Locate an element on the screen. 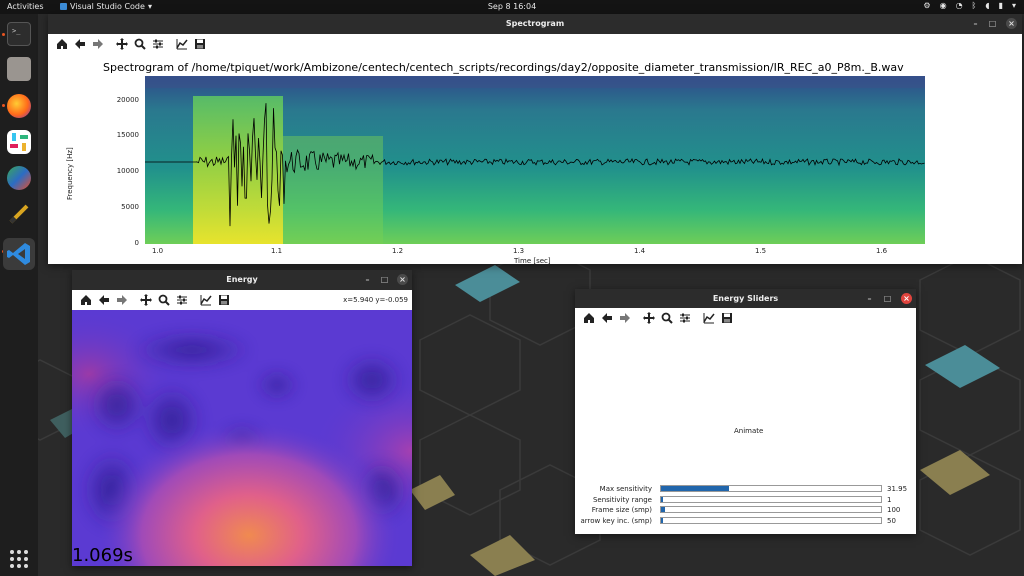 This screenshot has width=1024, height=576. vscode-icon is located at coordinates (19, 254).